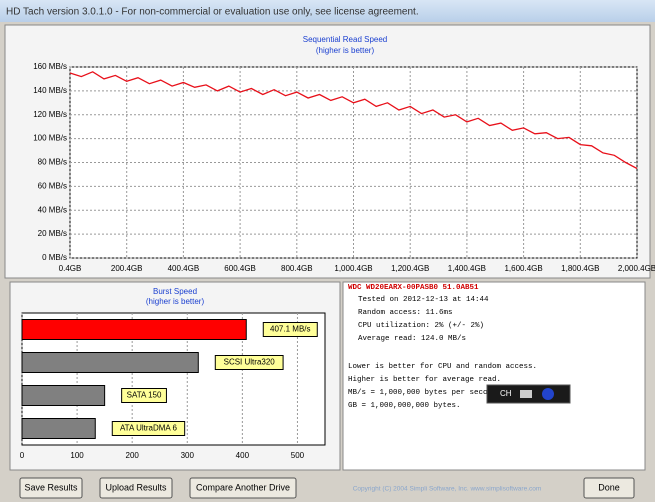  Describe the element at coordinates (424, 380) in the screenshot. I see `info-note: Higher is better for average read.` at that location.